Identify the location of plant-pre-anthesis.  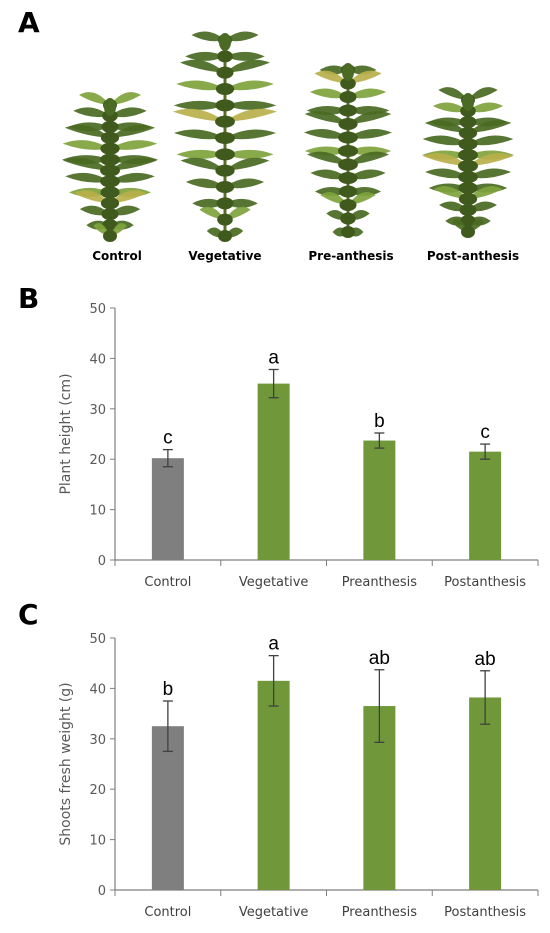
(348, 150).